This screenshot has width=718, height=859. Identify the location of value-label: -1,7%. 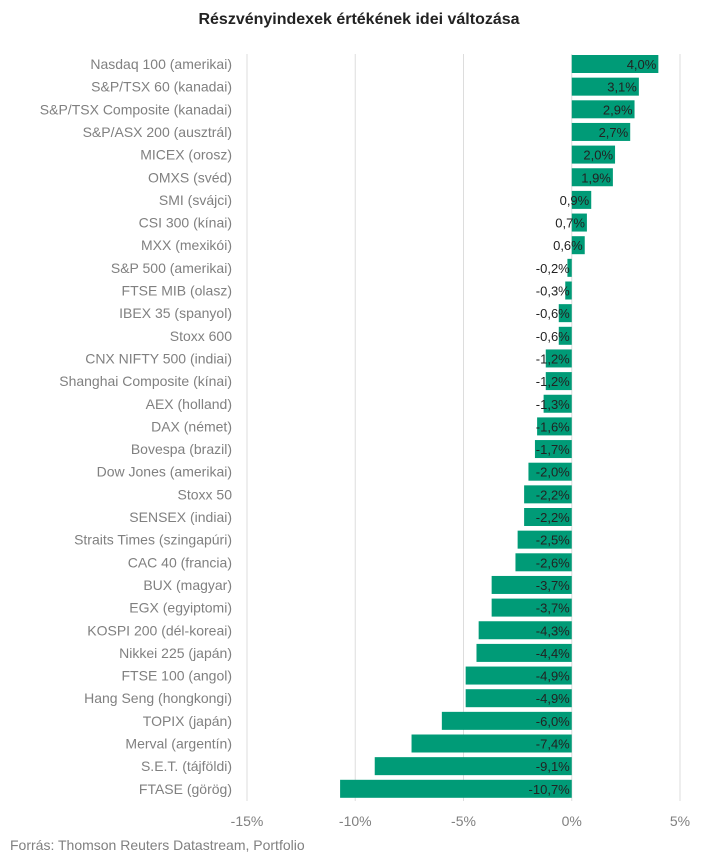
(553, 449).